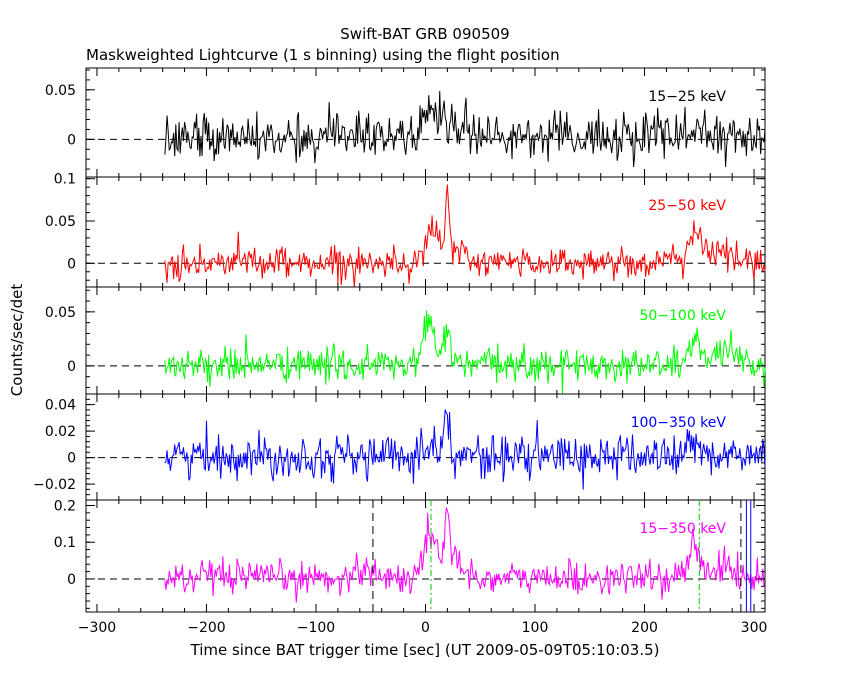 Image resolution: width=850 pixels, height=680 pixels. What do you see at coordinates (65, 507) in the screenshot?
I see `y-tick-label: 0.2` at bounding box center [65, 507].